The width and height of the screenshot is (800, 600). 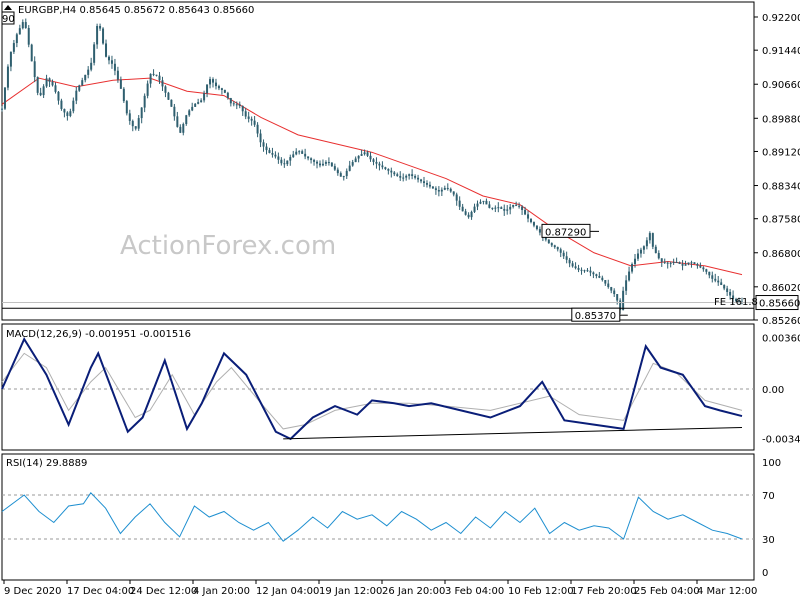 I want to click on time-tick-label: 17 Dec 04:00, so click(x=100, y=591).